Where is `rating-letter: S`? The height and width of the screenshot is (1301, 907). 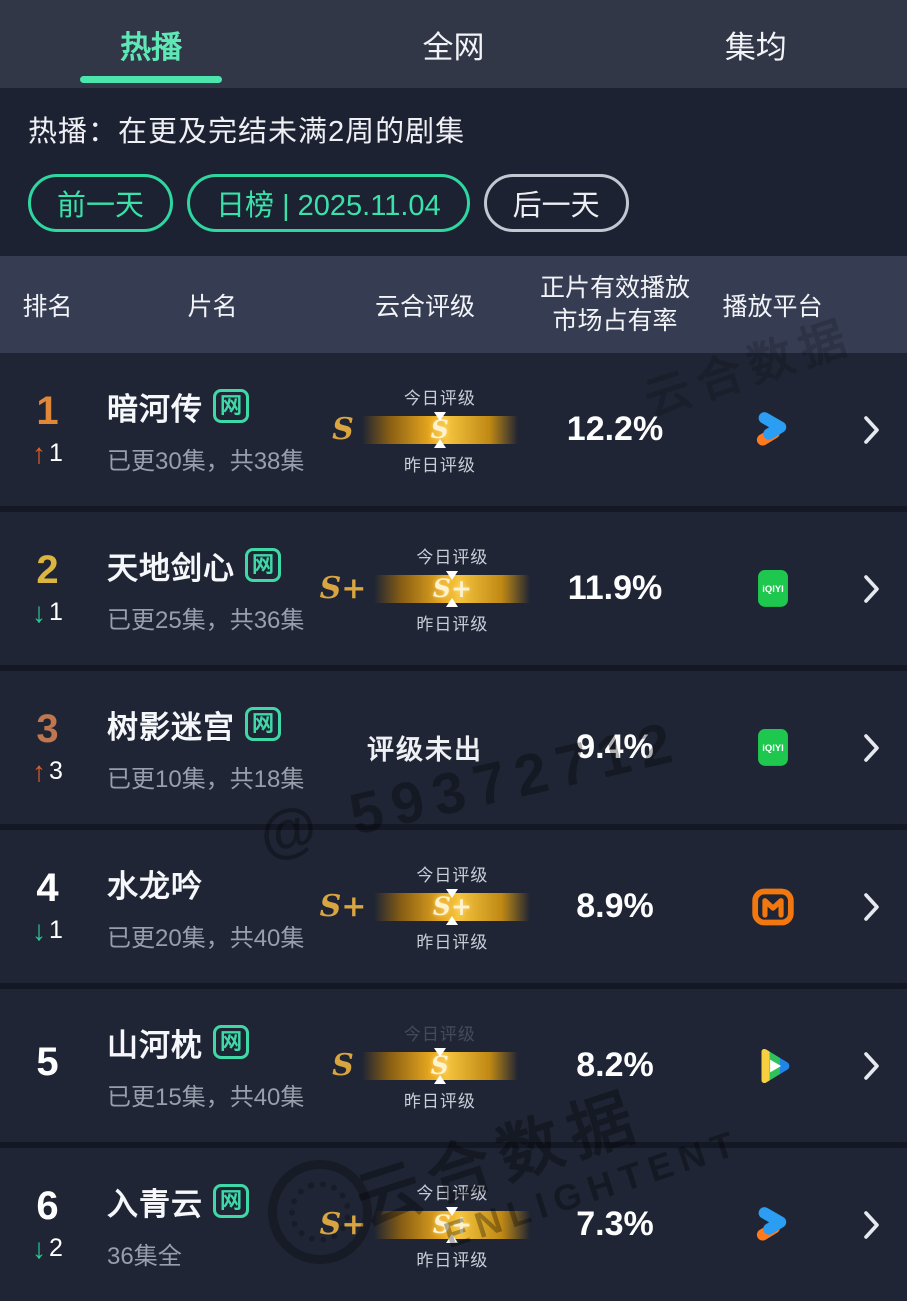 rating-letter: S is located at coordinates (343, 1065).